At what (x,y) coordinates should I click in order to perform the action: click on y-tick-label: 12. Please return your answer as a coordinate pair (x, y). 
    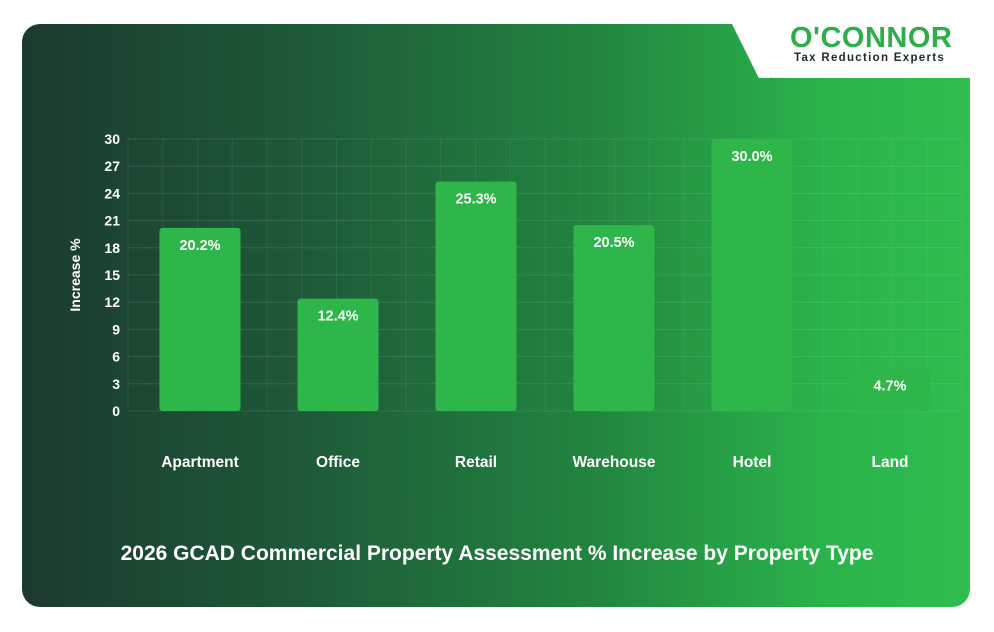
    Looking at the image, I should click on (112, 302).